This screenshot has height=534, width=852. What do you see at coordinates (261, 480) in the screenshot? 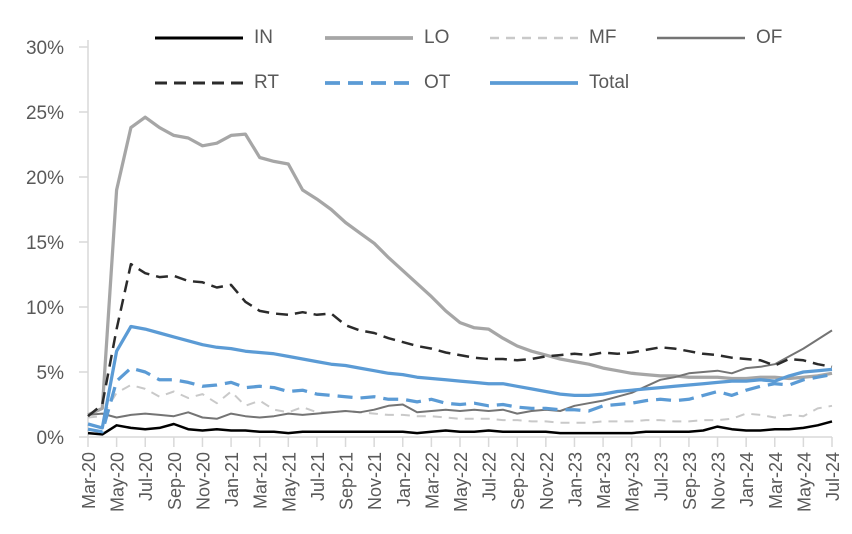
I see `x-tick-label: Mar-21` at bounding box center [261, 480].